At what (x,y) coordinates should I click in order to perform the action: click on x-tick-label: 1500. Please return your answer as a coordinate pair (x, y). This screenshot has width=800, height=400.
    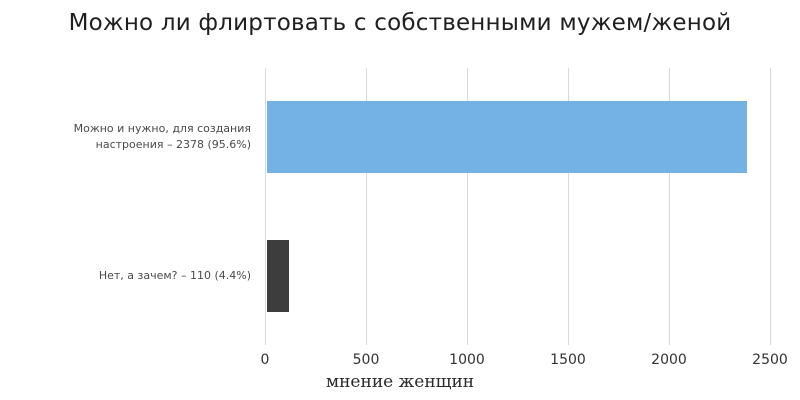
    Looking at the image, I should click on (568, 360).